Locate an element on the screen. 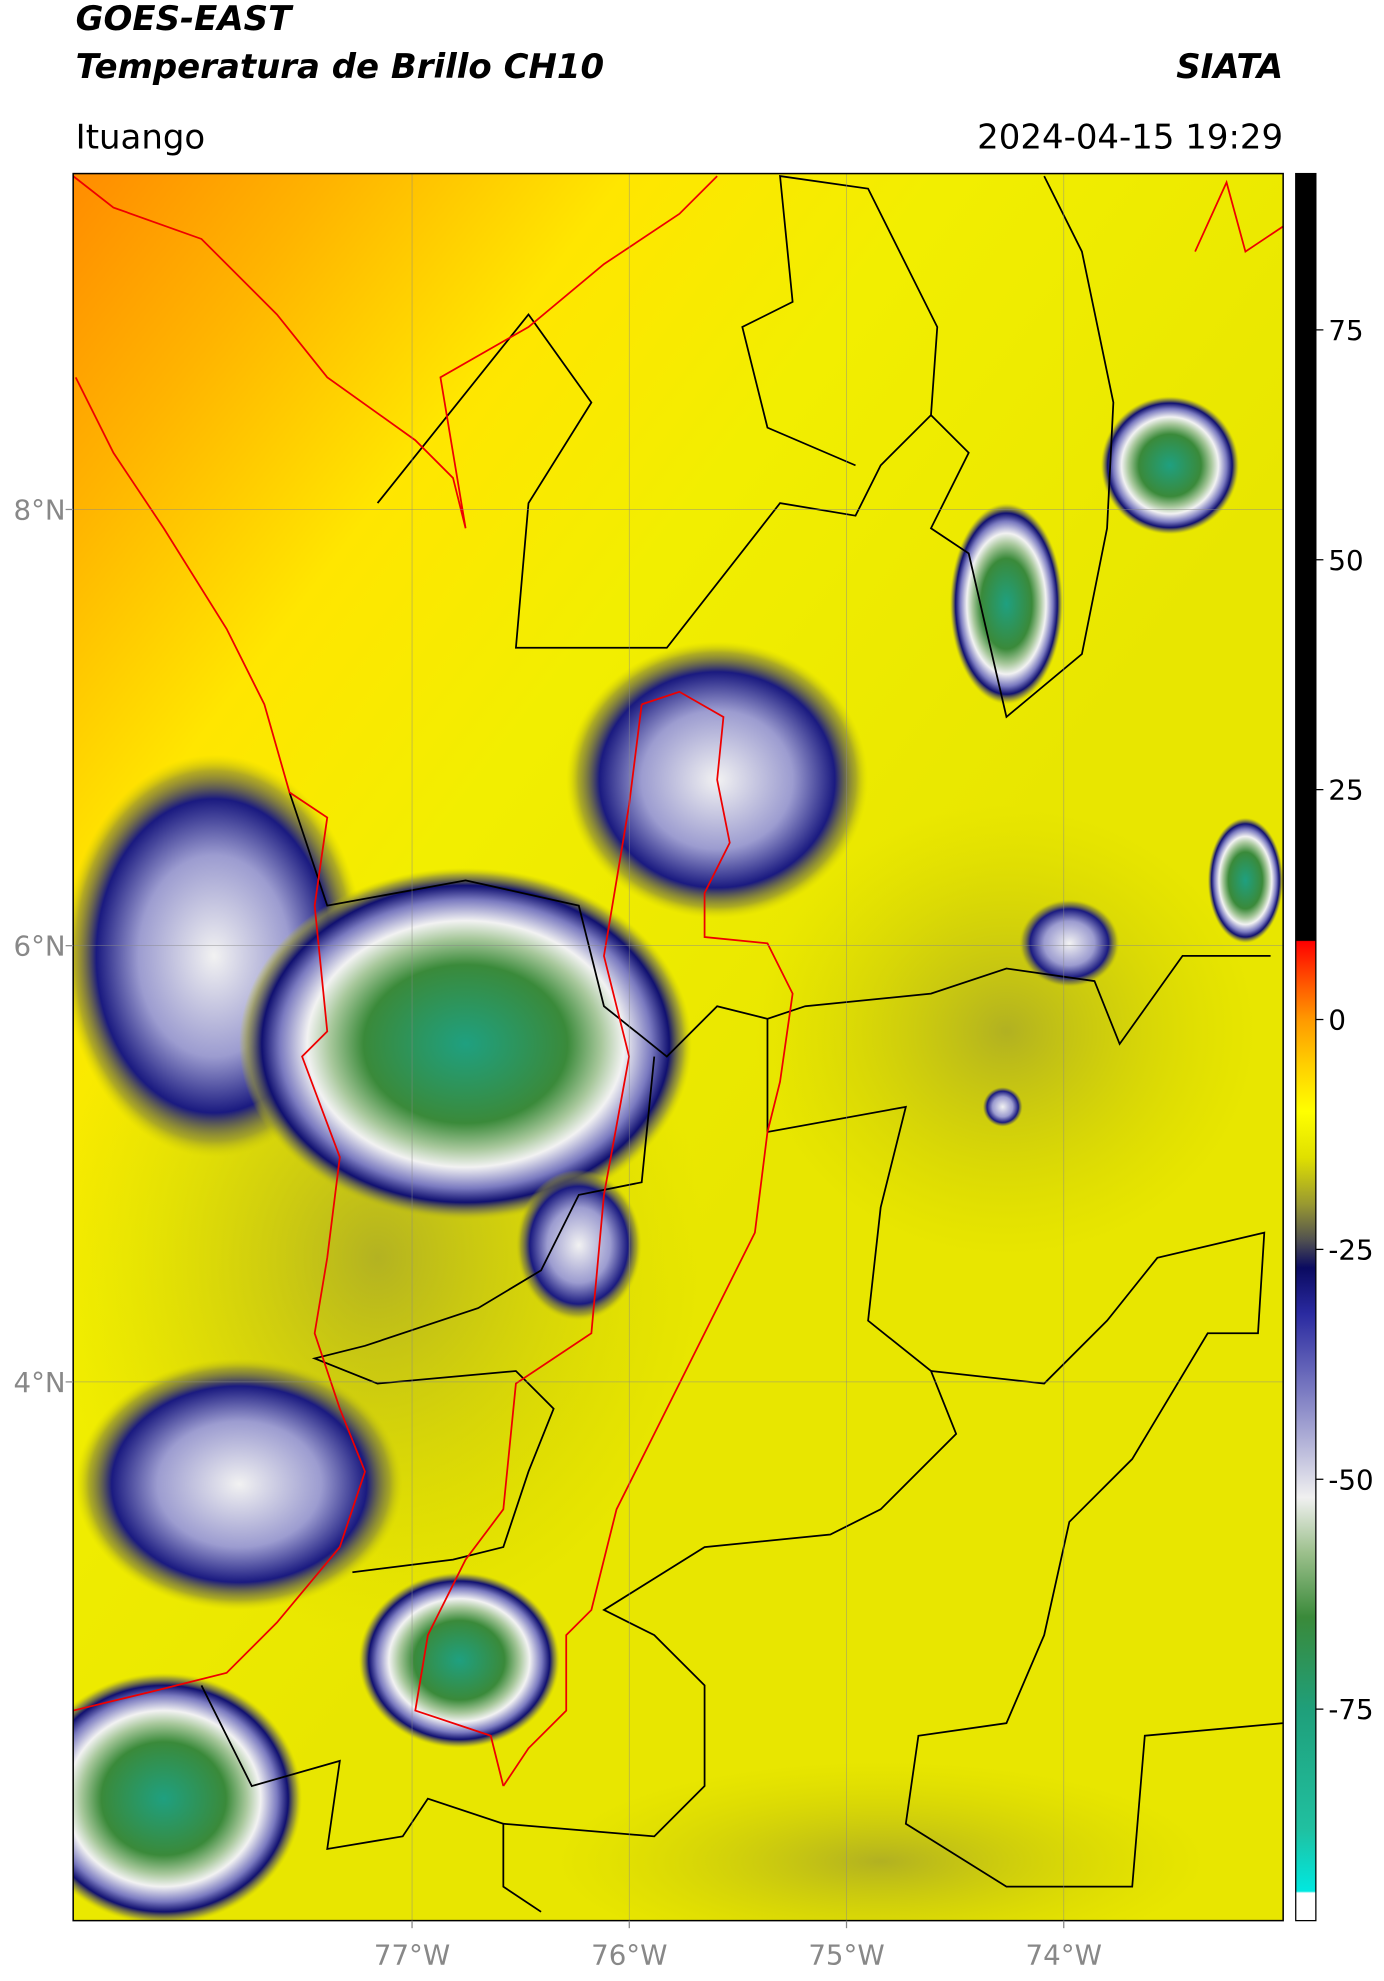 The width and height of the screenshot is (1384, 1981). colorbar-tick-label: 0 is located at coordinates (1337, 1020).